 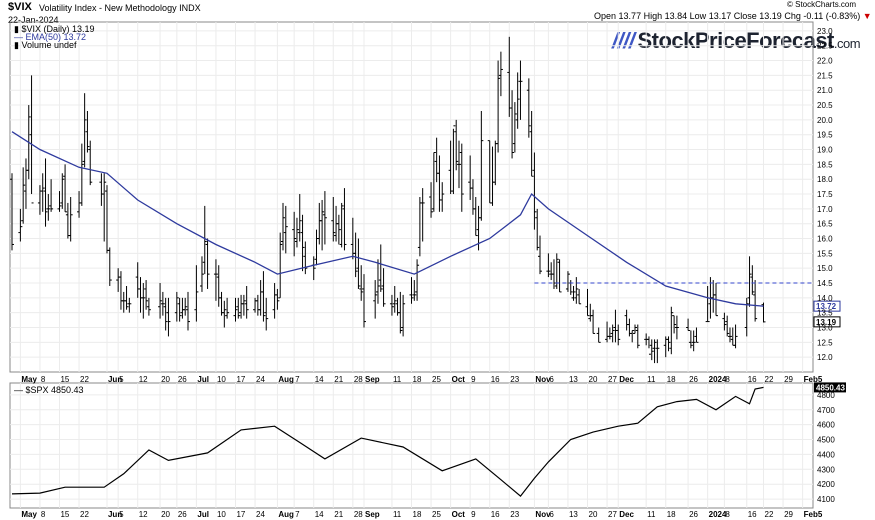 I want to click on spx-y-tick-label: 4200, so click(x=826, y=484).